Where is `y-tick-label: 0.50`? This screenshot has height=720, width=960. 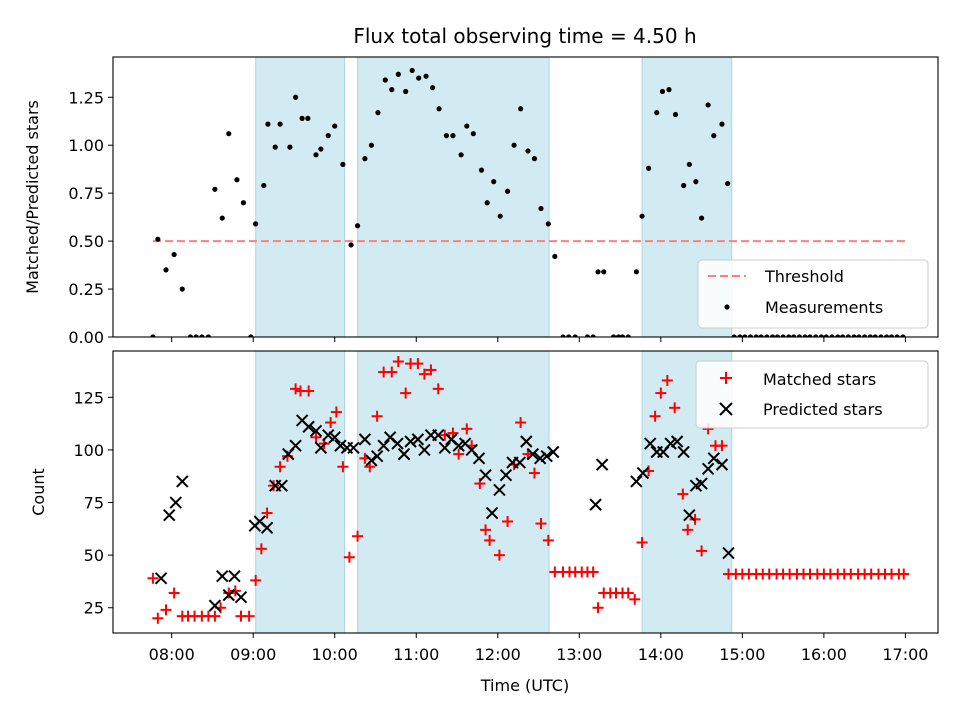
y-tick-label: 0.50 is located at coordinates (86, 241).